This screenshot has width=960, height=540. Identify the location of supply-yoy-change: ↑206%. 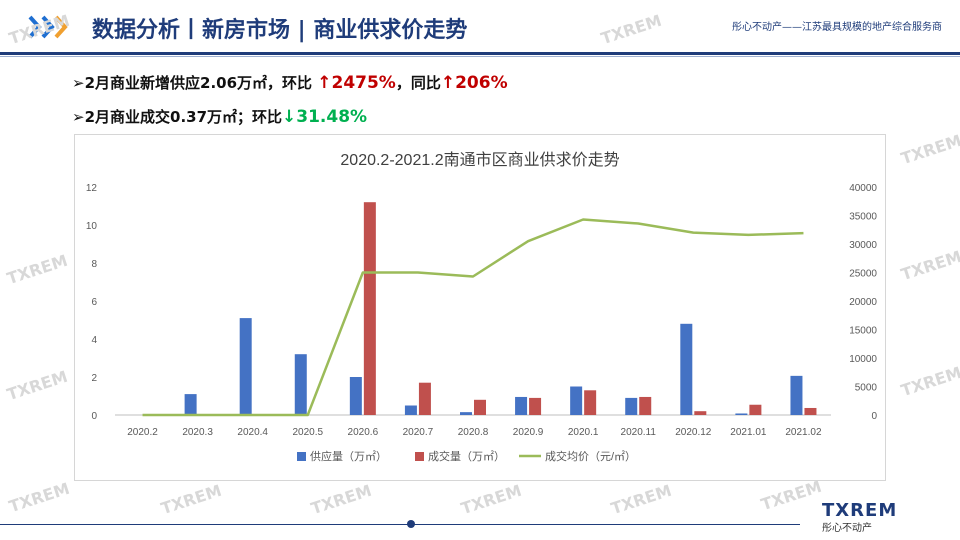
(474, 83).